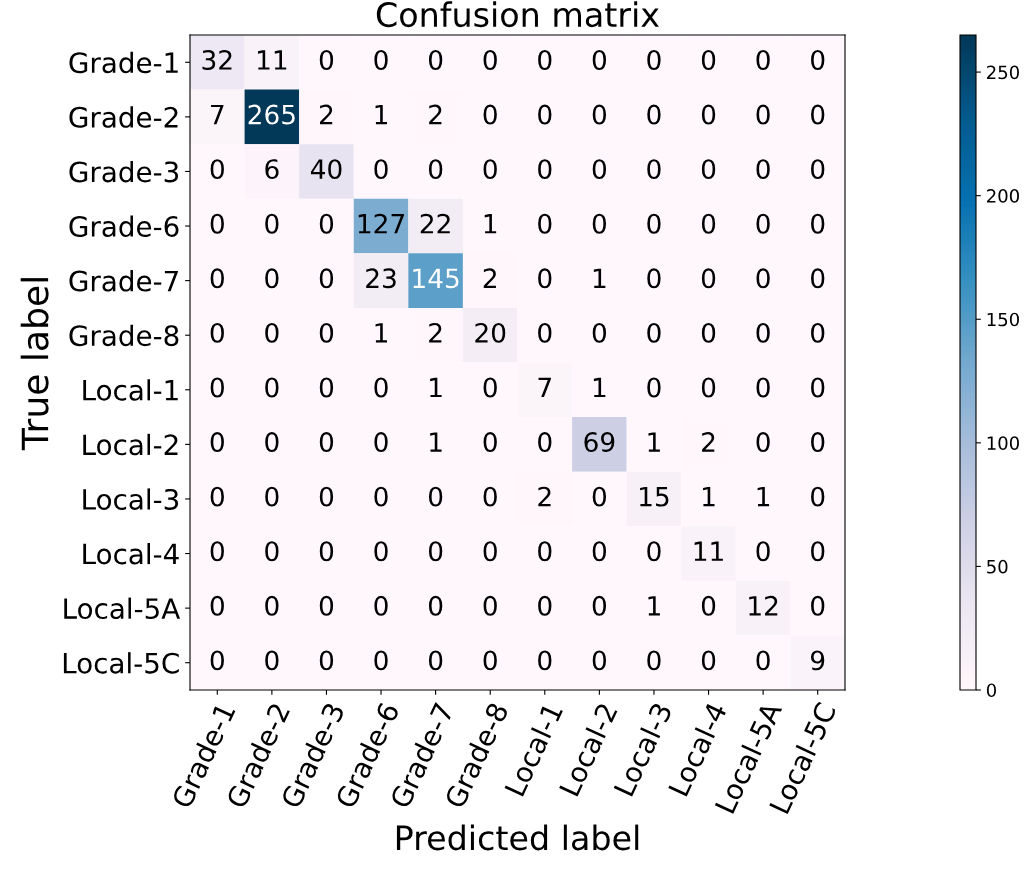 The image size is (1033, 890). I want to click on x-axis-title: Predicted label, so click(517, 837).